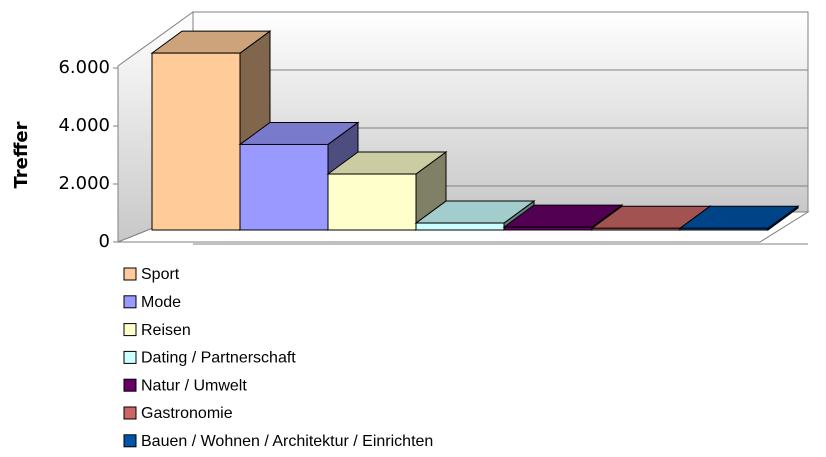  What do you see at coordinates (104, 241) in the screenshot?
I see `y-tick-label: 0` at bounding box center [104, 241].